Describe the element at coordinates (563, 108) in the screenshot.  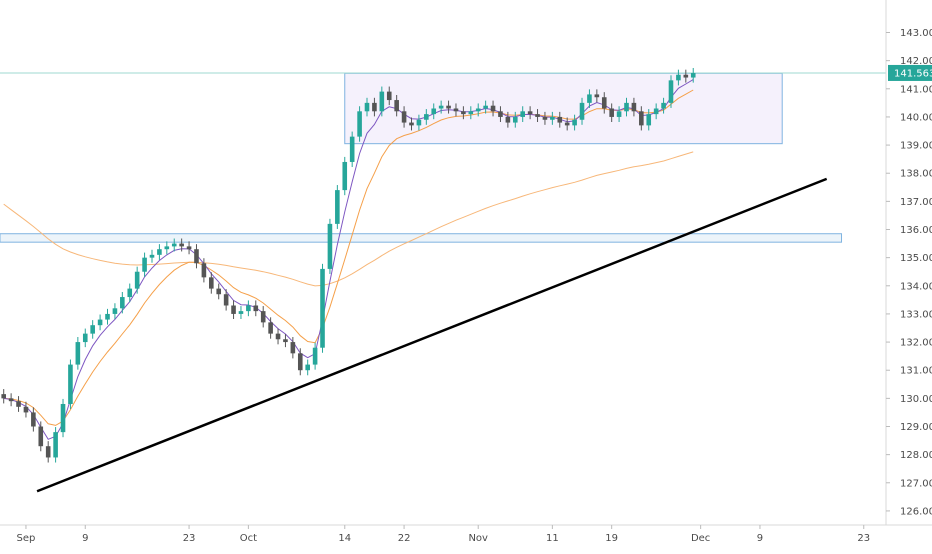
I see `consolidation-box` at that location.